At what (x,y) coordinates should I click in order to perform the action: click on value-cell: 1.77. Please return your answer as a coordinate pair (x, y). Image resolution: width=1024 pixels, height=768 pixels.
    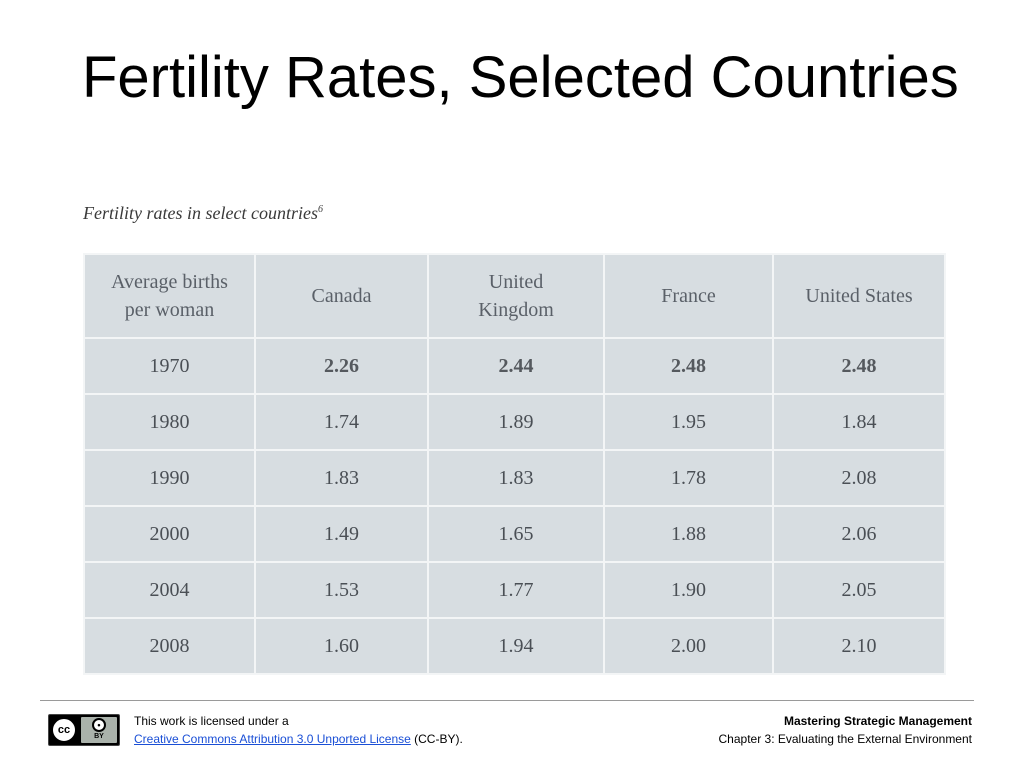
    Looking at the image, I should click on (516, 590).